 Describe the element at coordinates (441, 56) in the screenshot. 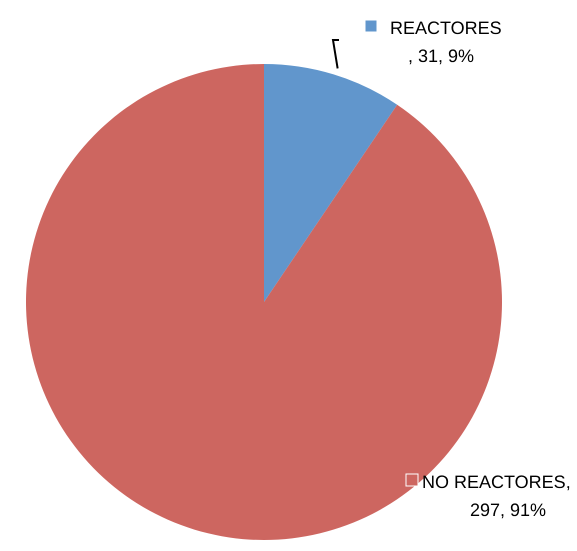

I see `data-label: , 31, 9%` at that location.